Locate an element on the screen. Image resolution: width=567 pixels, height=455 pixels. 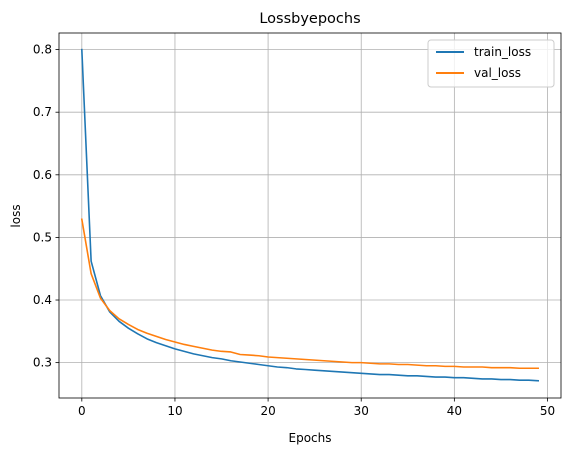
y-axis-label: loss is located at coordinates (16, 215).